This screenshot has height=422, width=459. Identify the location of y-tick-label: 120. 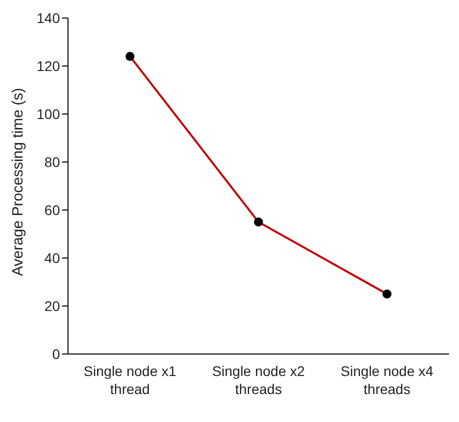
(48, 66).